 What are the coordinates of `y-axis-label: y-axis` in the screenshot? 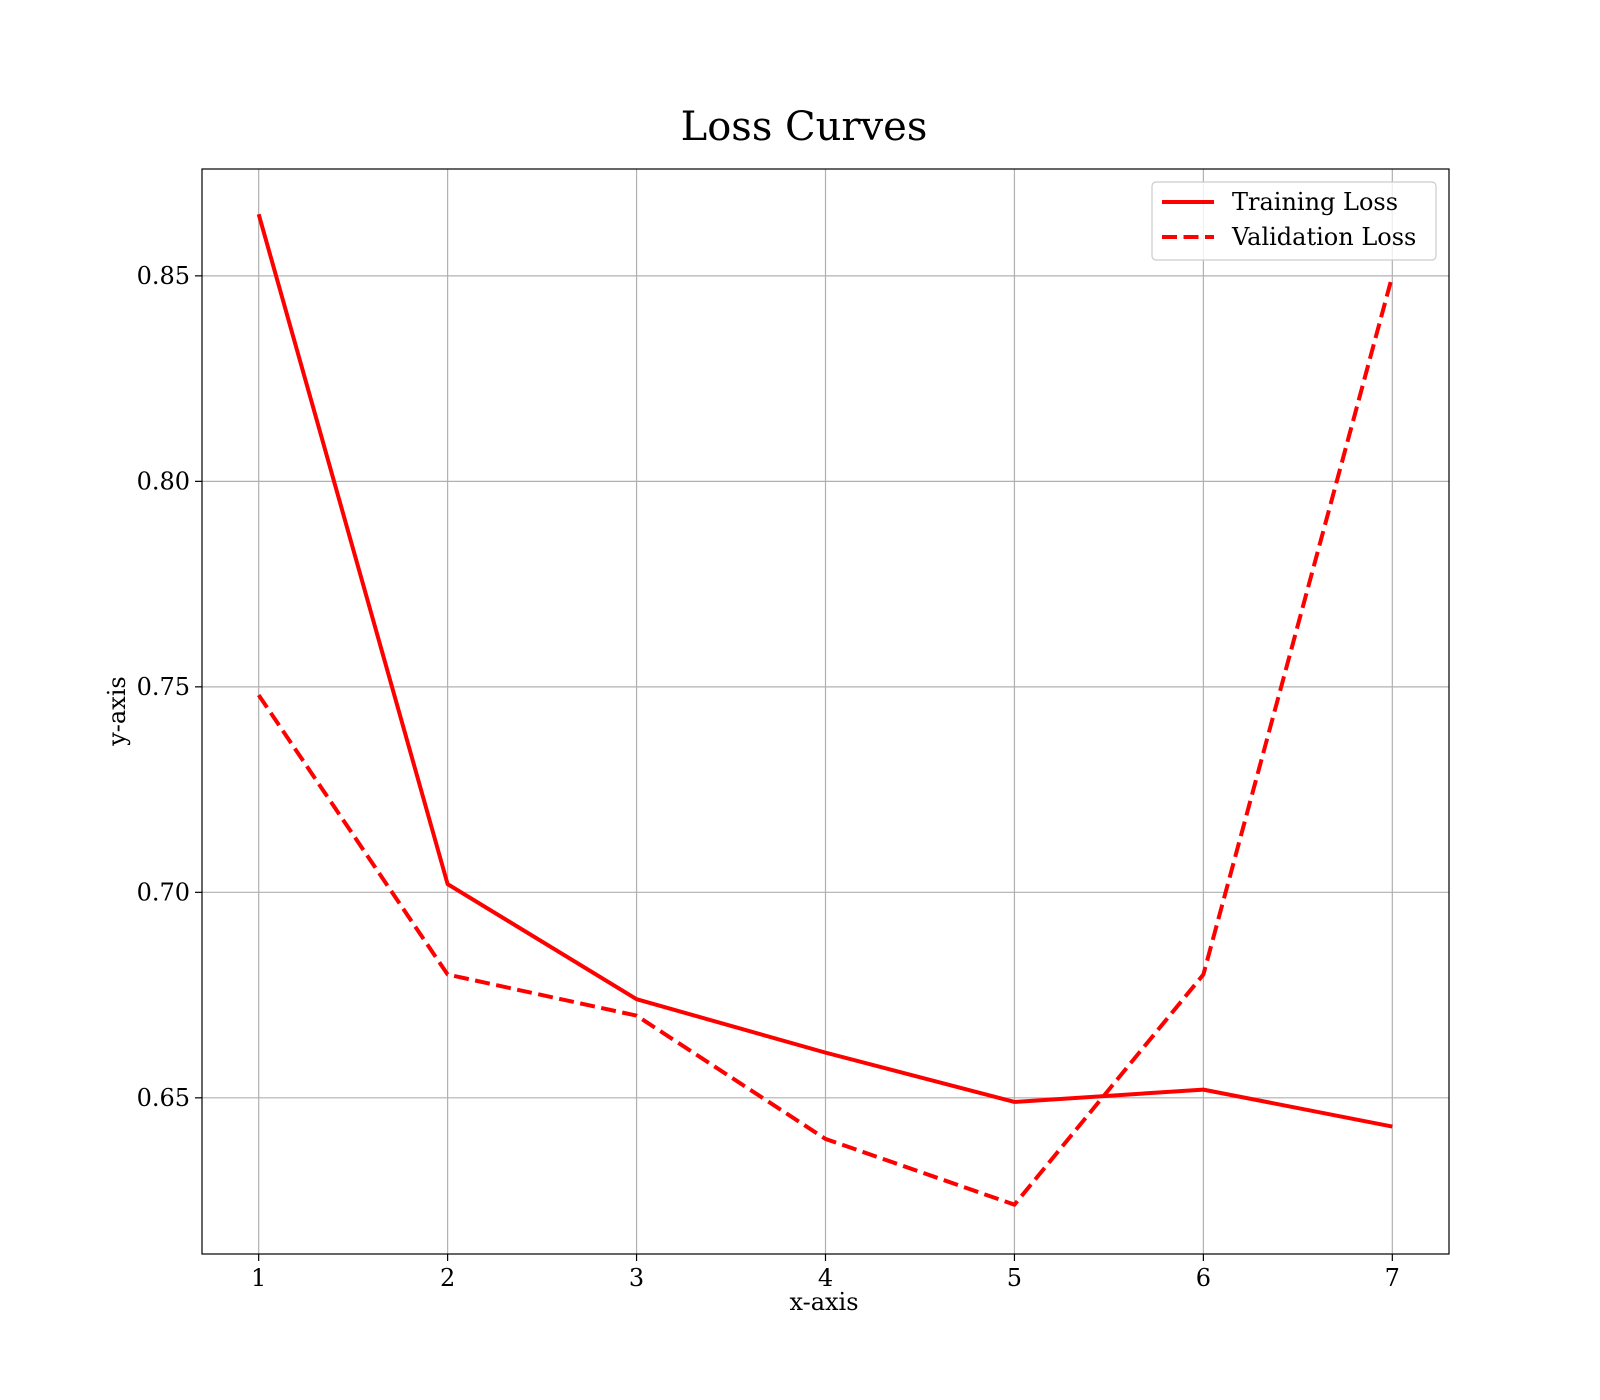 It's located at (117, 711).